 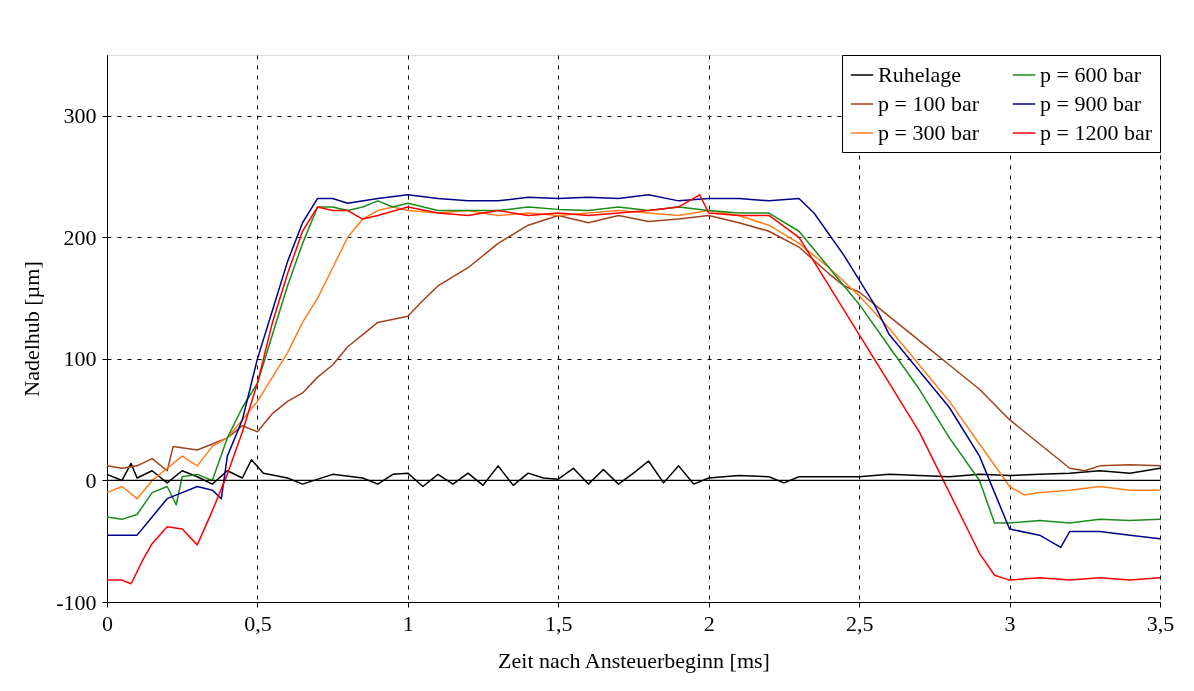 I want to click on x-tick-label: 2, so click(x=709, y=623).